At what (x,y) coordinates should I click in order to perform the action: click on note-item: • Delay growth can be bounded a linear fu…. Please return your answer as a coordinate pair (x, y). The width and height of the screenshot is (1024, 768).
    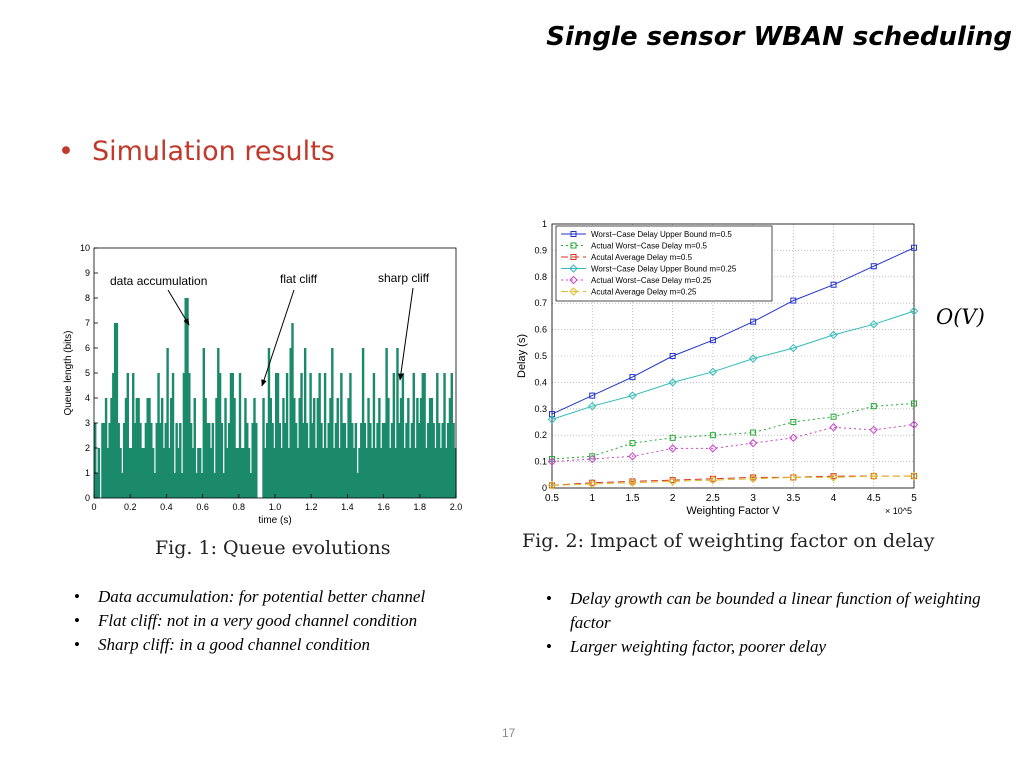
    Looking at the image, I should click on (763, 611).